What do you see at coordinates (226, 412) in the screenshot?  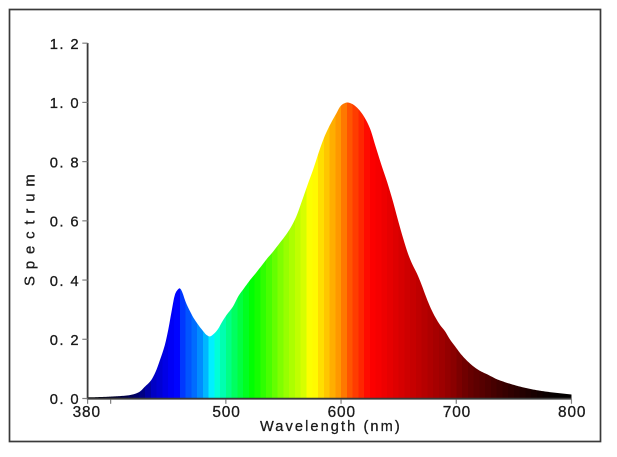 I see `svg-text: 500` at bounding box center [226, 412].